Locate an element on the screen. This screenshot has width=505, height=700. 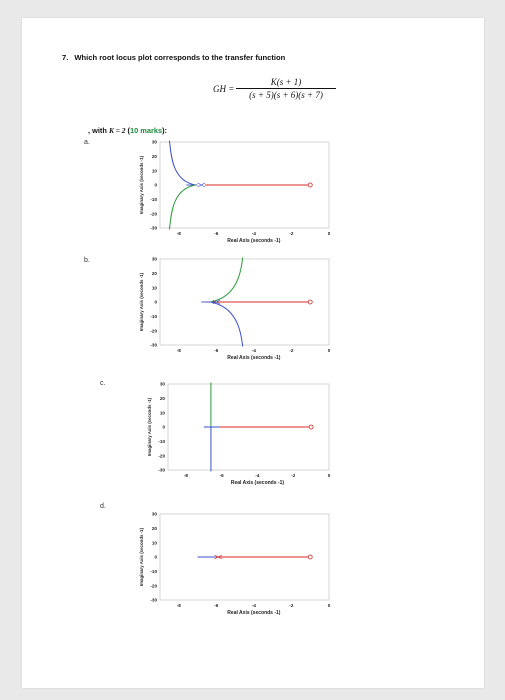
tf-fraction: K(s + 1) (s + 5)(s + 6)(s + 7) is located at coordinates (286, 88).